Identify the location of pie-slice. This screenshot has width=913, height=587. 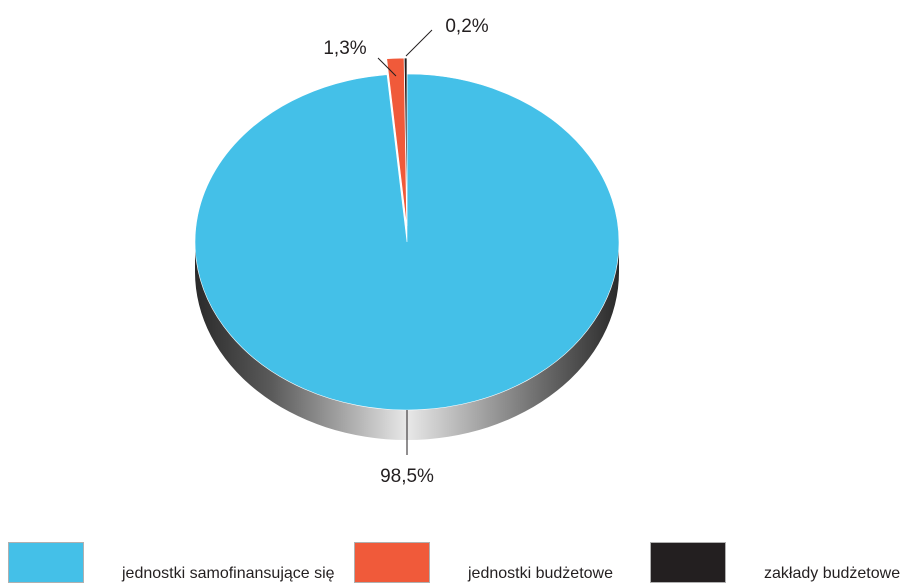
(405, 142).